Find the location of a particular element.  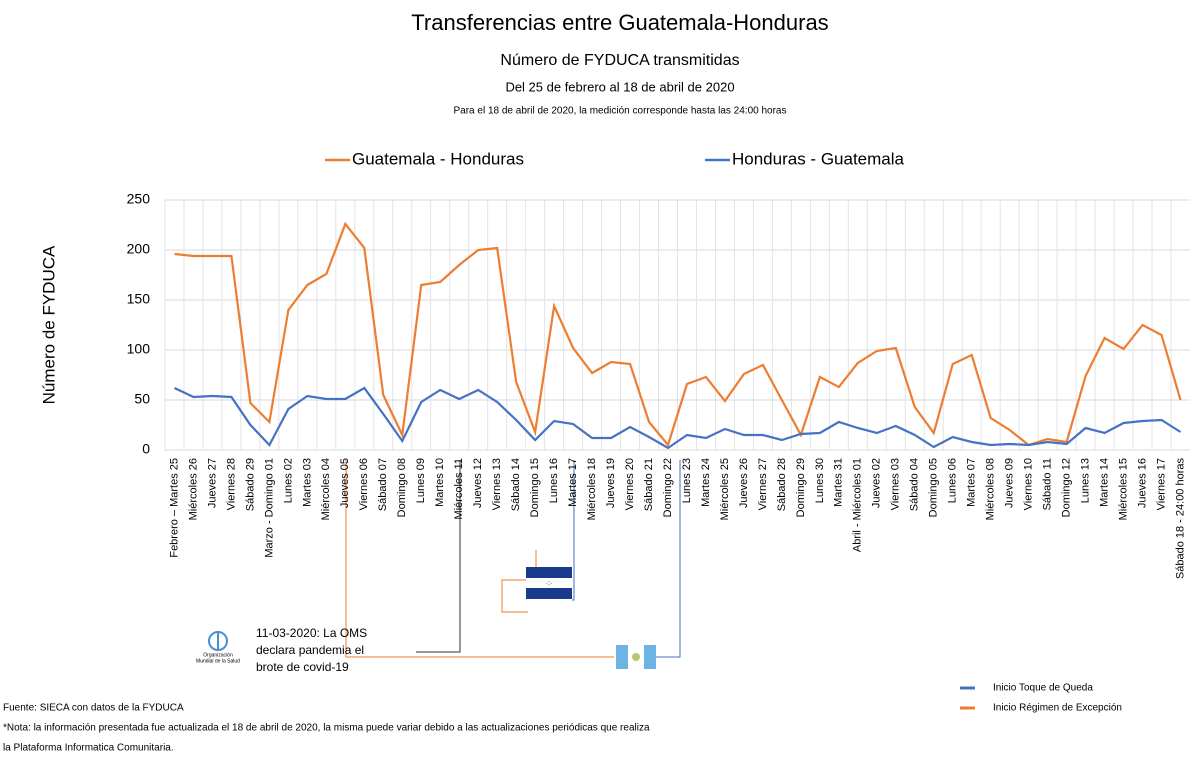

x-tick-label: Sábado 18 - 24:00 horas is located at coordinates (1180, 519).